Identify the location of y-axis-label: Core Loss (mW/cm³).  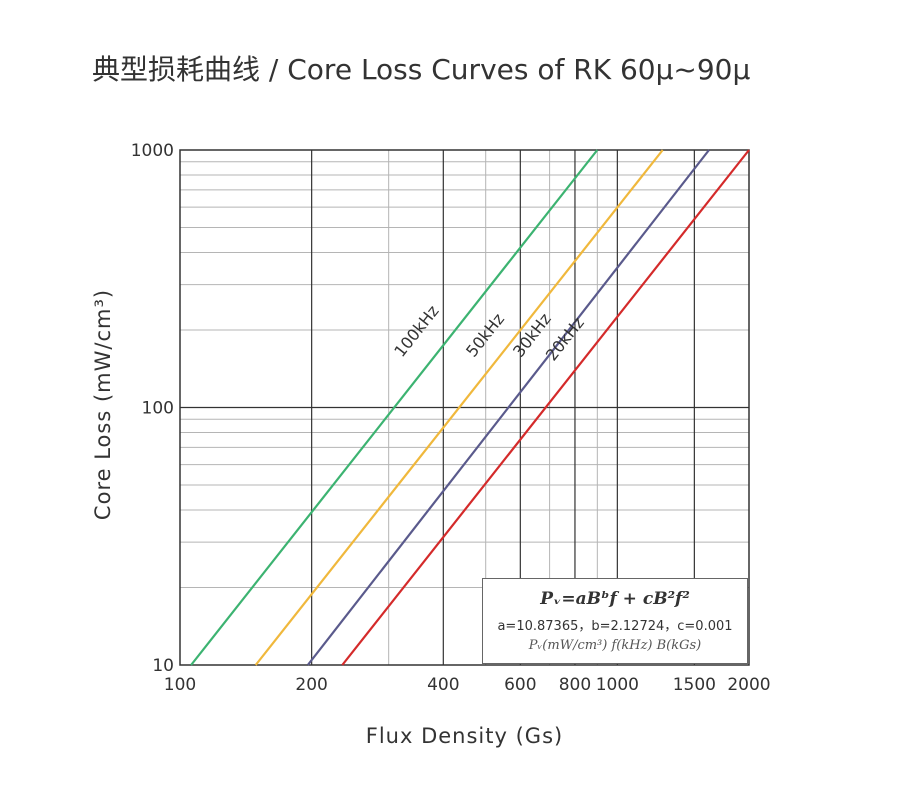
(103, 404).